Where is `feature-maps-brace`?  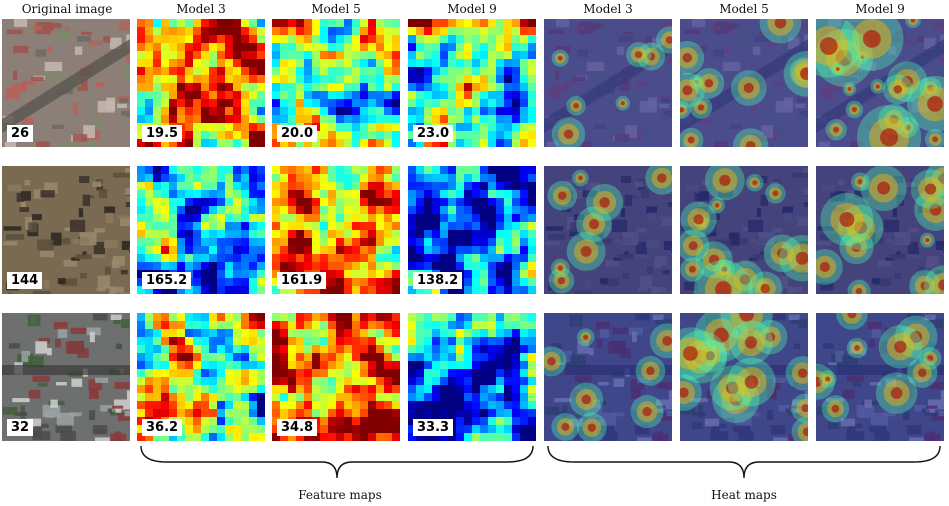 feature-maps-brace is located at coordinates (337, 462).